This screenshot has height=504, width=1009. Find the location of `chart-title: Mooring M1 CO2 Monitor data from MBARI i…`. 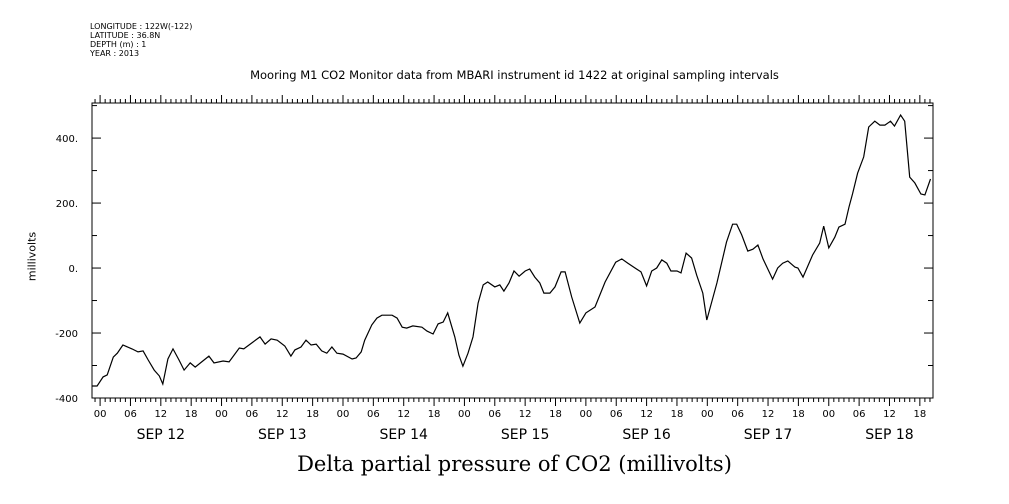

chart-title: Mooring M1 CO2 Monitor data from MBARI i… is located at coordinates (514, 75).